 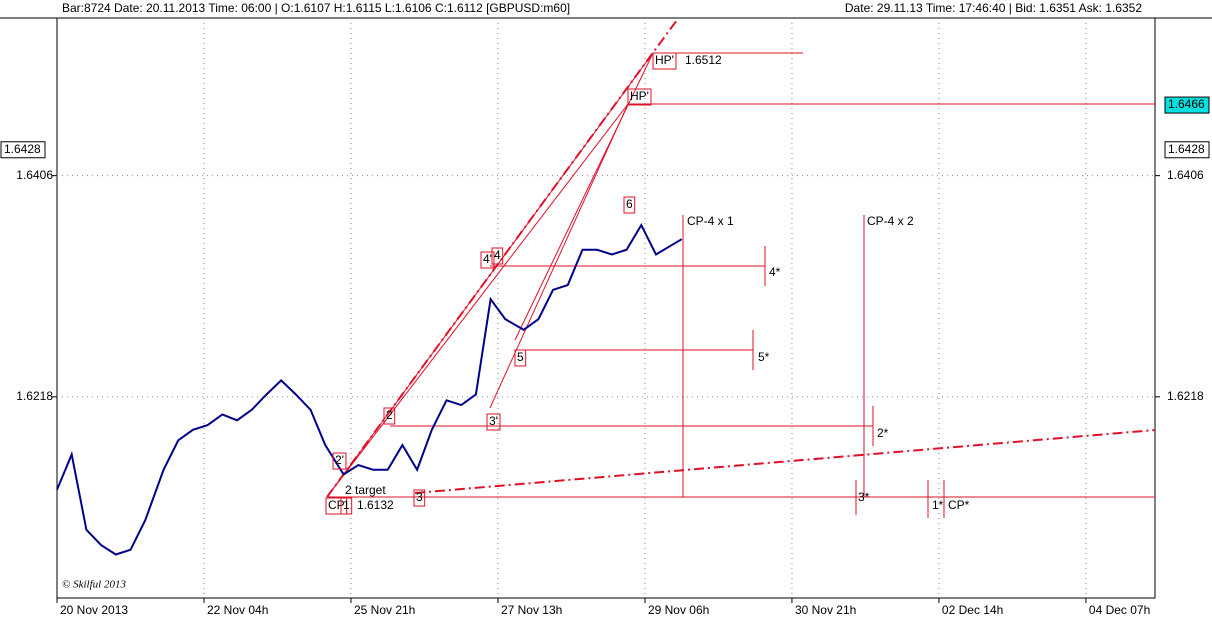 What do you see at coordinates (775, 272) in the screenshot?
I see `annotation: 4*` at bounding box center [775, 272].